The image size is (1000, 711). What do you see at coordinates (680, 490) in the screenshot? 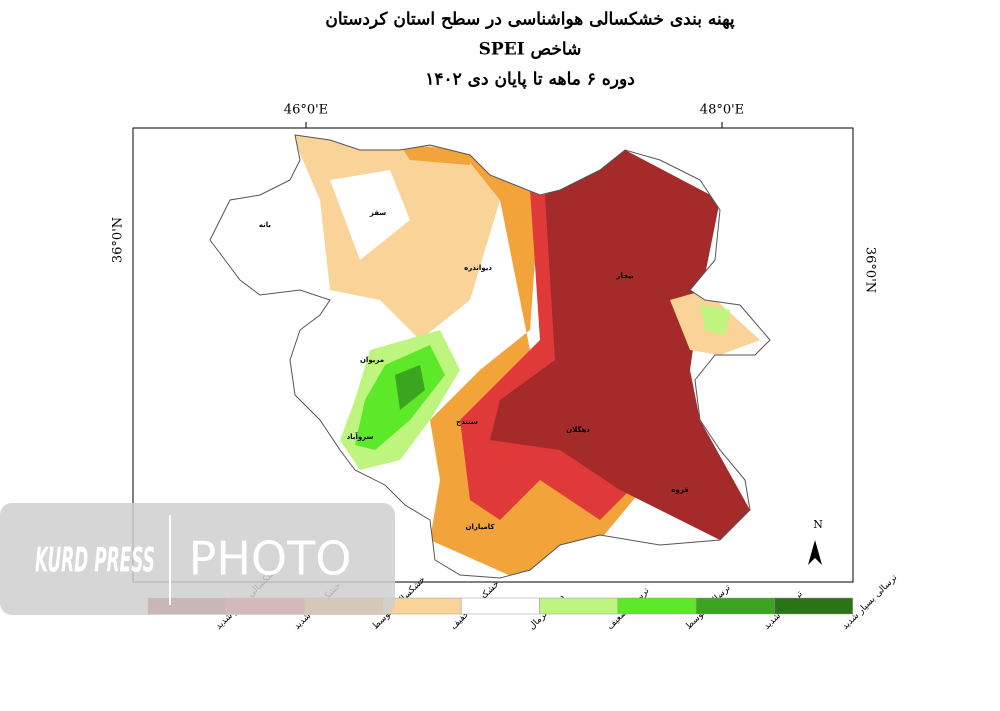
I see `city-label: قروه` at bounding box center [680, 490].